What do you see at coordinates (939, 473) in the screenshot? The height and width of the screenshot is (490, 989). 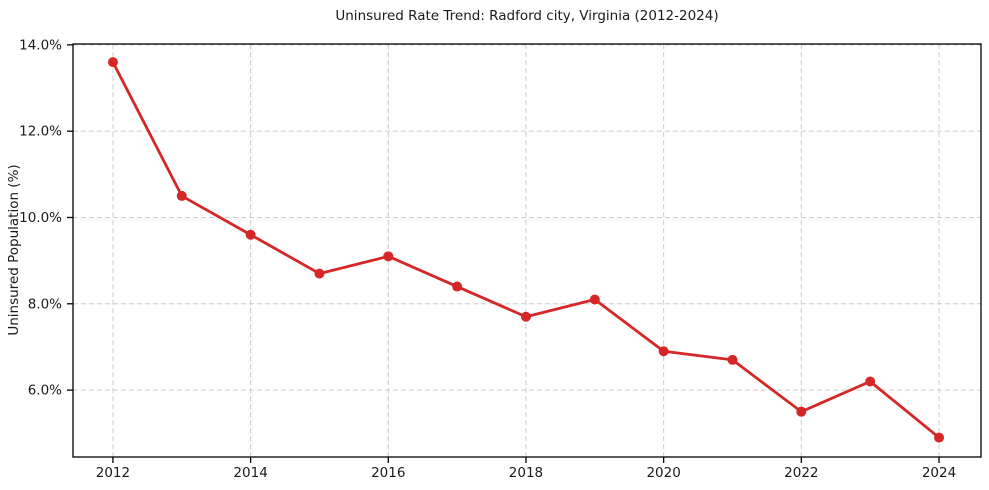 I see `x-tick-label: 2024` at bounding box center [939, 473].